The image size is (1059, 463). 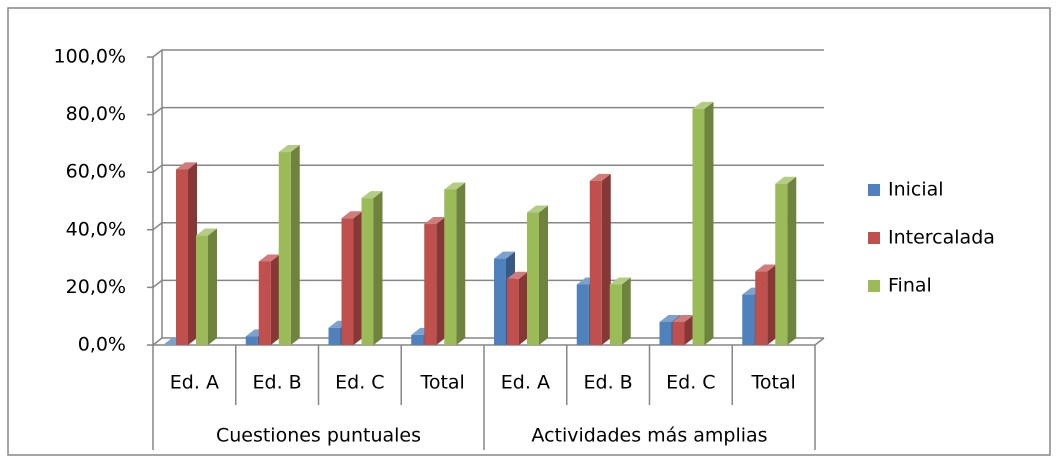 I want to click on value-axis, so click(x=157, y=197).